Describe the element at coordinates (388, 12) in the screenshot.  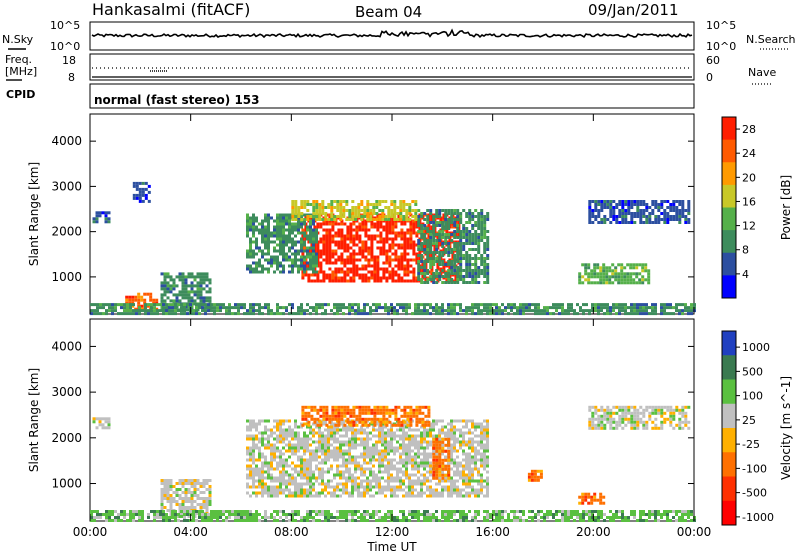
I see `beam-label: Beam 04` at that location.